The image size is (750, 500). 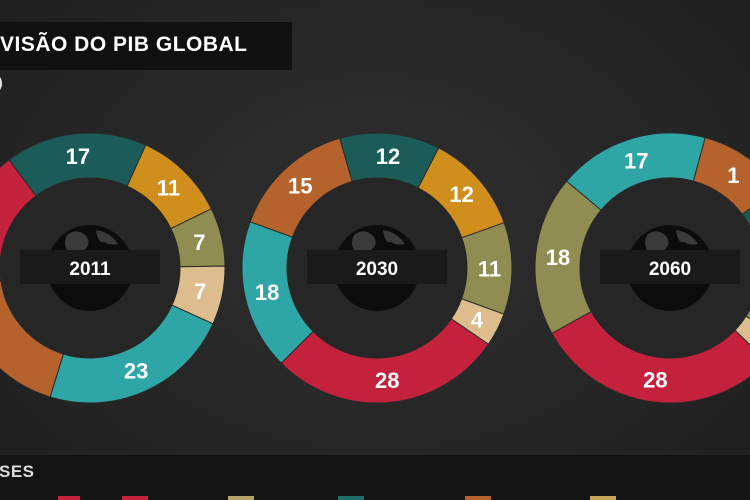 What do you see at coordinates (375, 477) in the screenshot?
I see `legend-strip` at bounding box center [375, 477].